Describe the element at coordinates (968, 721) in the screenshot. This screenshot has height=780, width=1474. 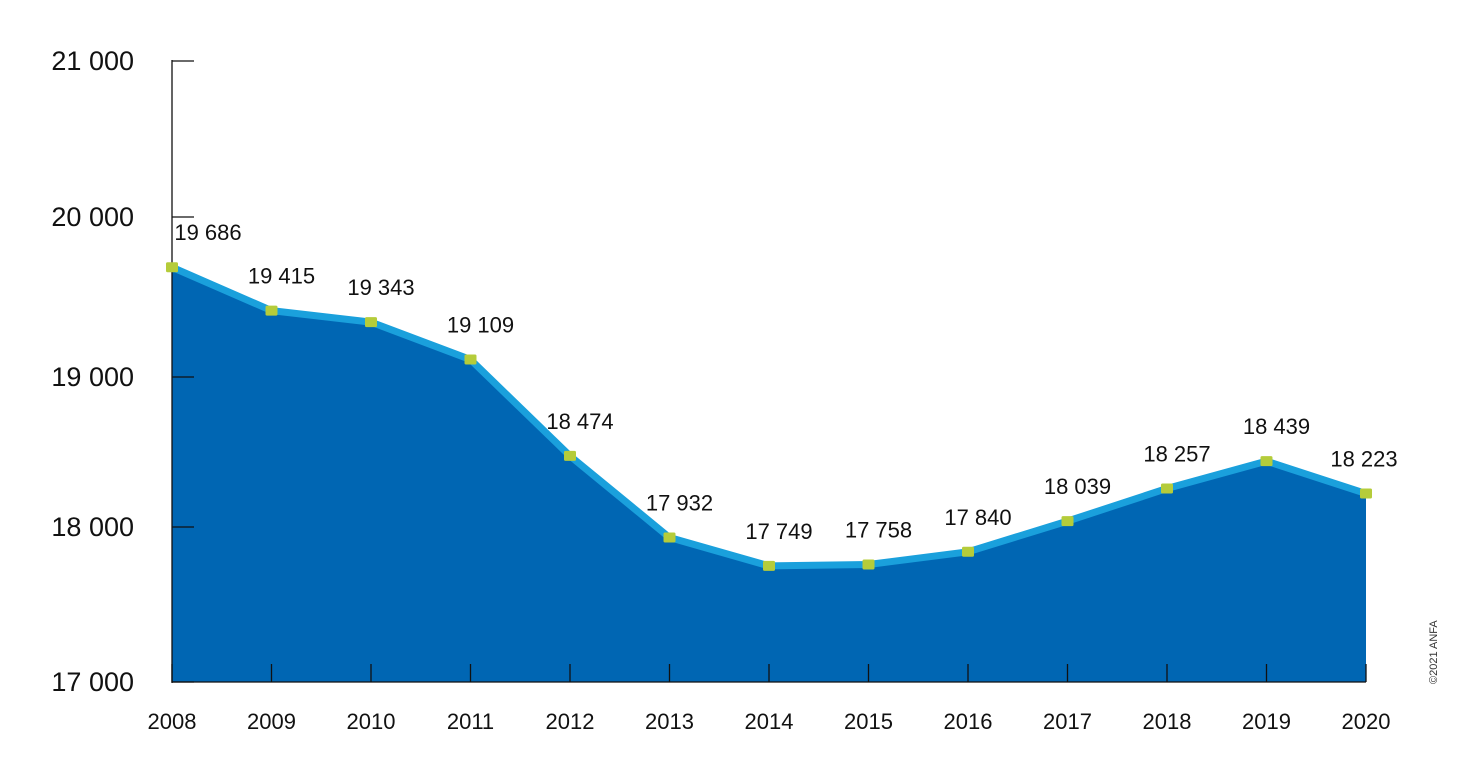
I see `x-tick-label: 2016` at that location.